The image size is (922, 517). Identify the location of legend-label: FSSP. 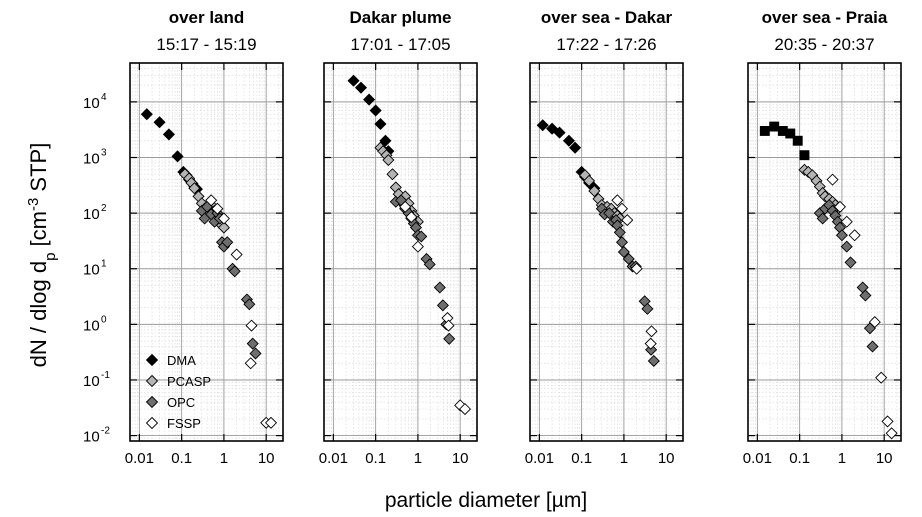
(184, 423).